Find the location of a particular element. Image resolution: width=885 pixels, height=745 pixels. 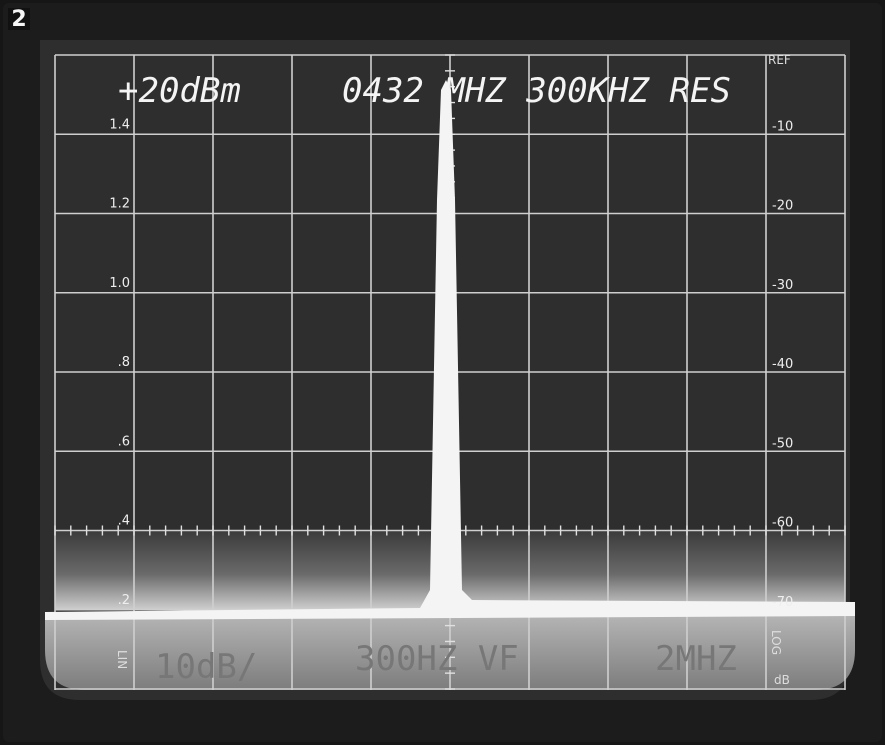

left-scale-label: 1.4 is located at coordinates (119, 124).